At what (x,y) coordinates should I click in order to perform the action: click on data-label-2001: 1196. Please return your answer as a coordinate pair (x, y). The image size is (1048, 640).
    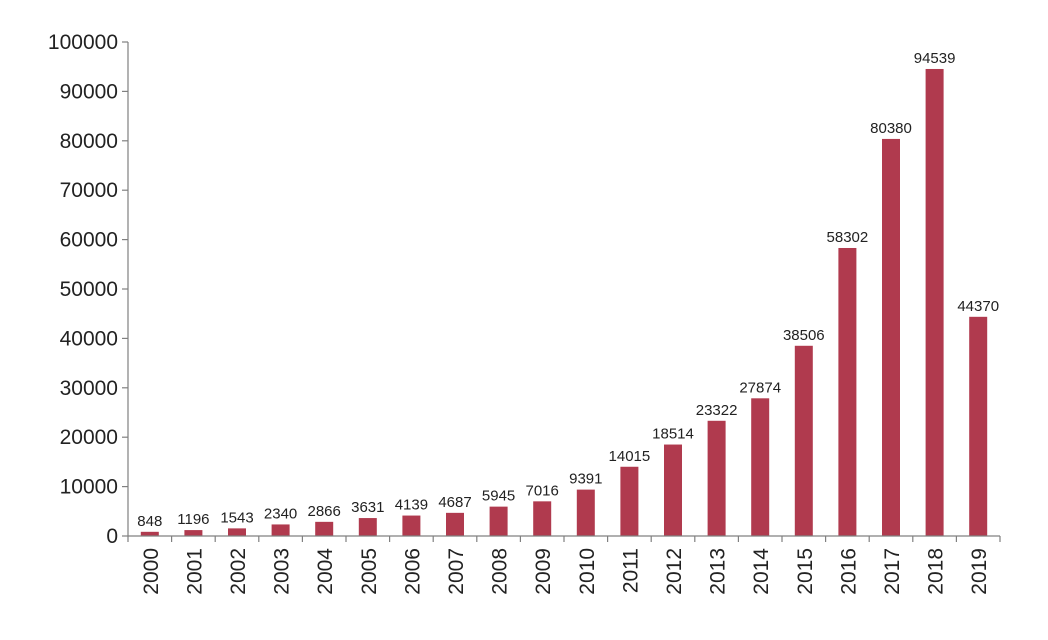
    Looking at the image, I should click on (193, 519).